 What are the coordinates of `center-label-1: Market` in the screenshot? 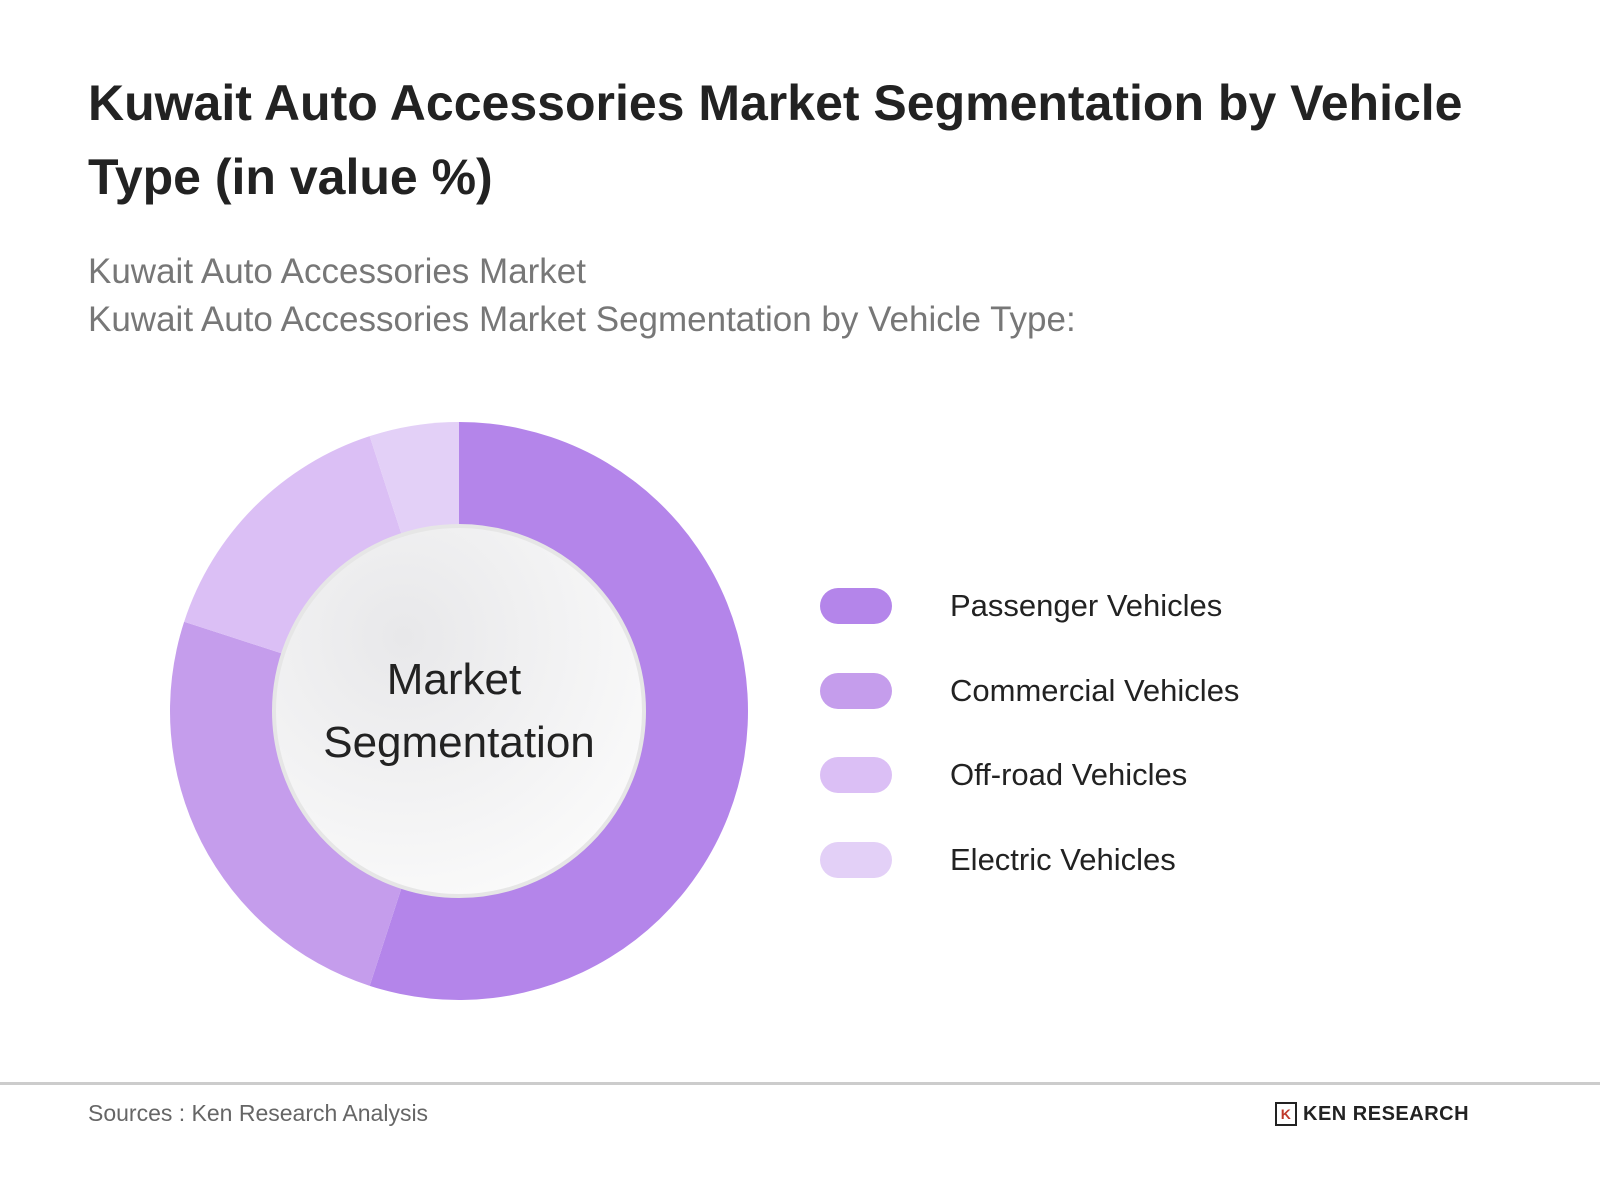 It's located at (454, 679).